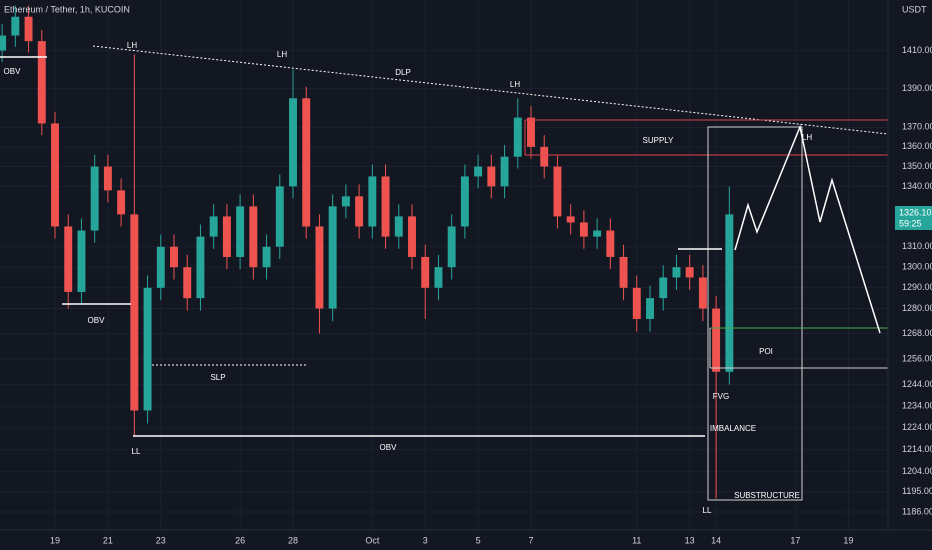 The height and width of the screenshot is (550, 932). What do you see at coordinates (917, 427) in the screenshot?
I see `y-tick-label: 1224.00` at bounding box center [917, 427].